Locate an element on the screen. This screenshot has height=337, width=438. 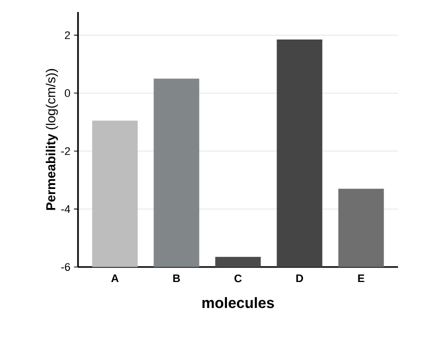
x-tick-label: A is located at coordinates (115, 278).